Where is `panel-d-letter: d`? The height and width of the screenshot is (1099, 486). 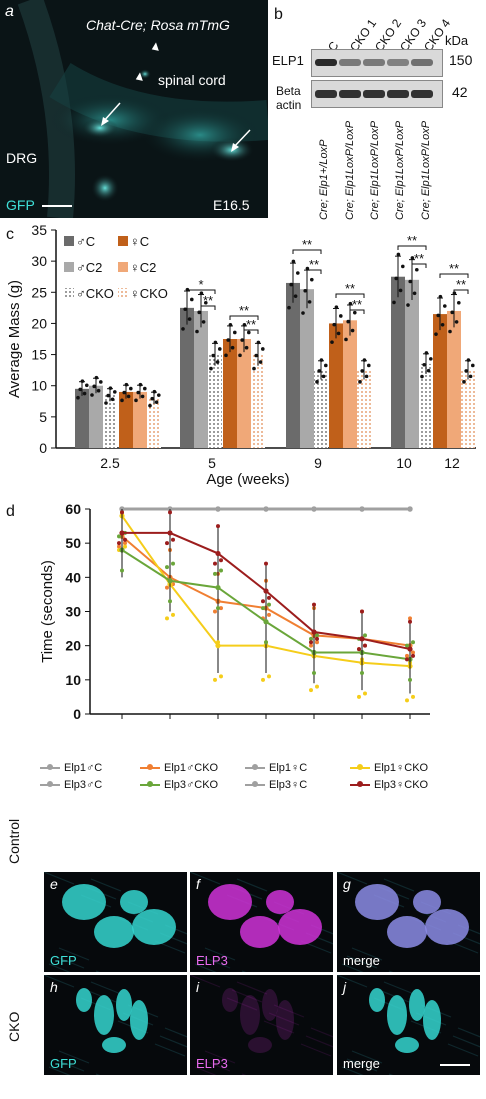 panel-d-letter: d is located at coordinates (10, 511).